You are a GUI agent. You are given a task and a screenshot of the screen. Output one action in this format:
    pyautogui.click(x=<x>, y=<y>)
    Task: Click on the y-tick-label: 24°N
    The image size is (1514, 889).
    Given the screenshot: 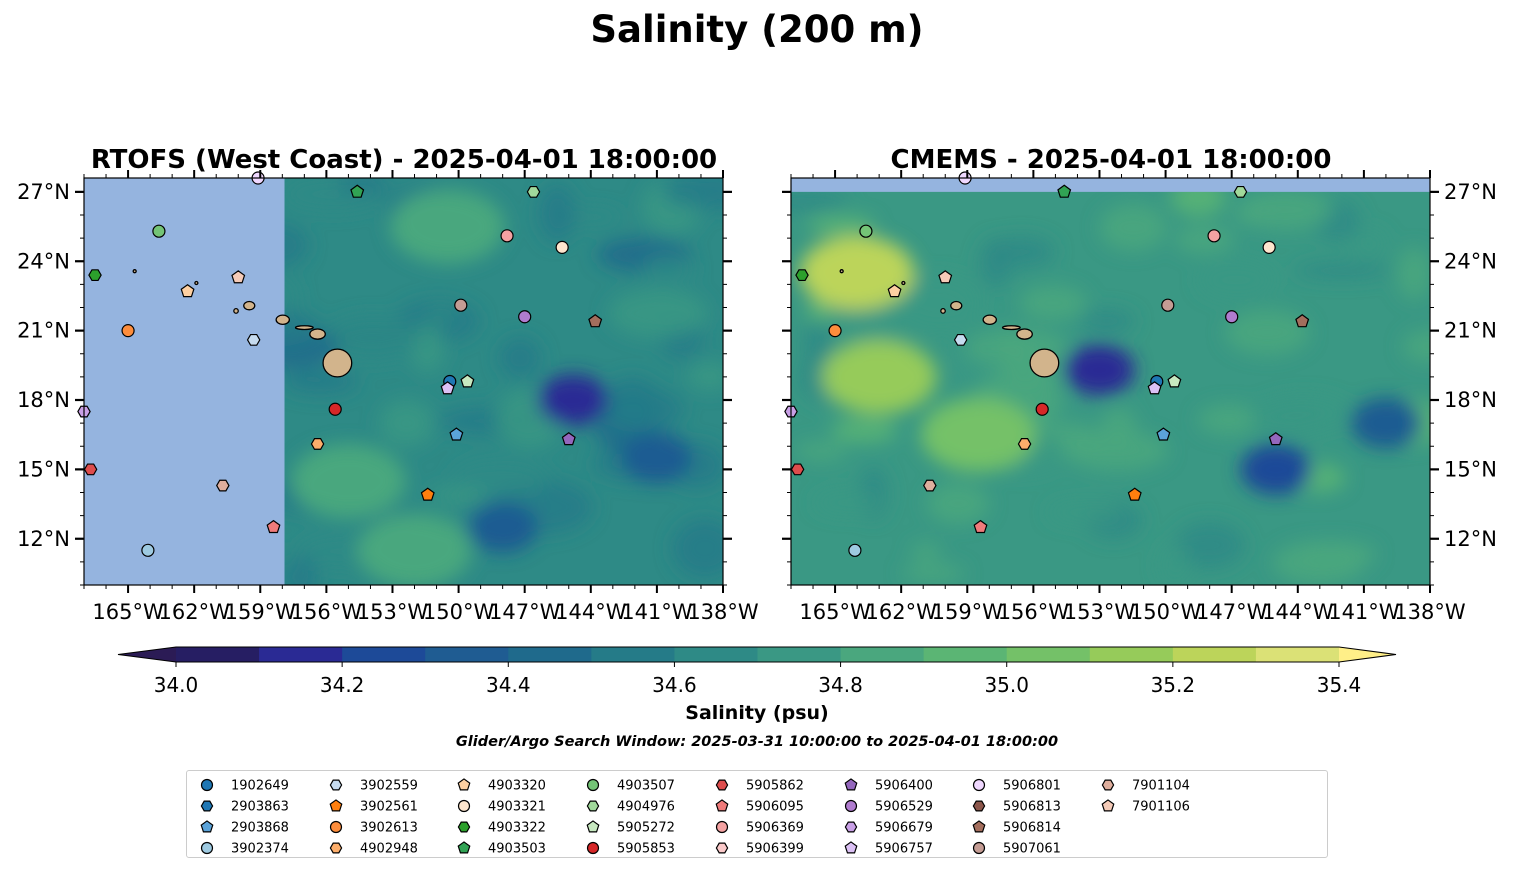 What is the action you would take?
    pyautogui.click(x=43, y=261)
    